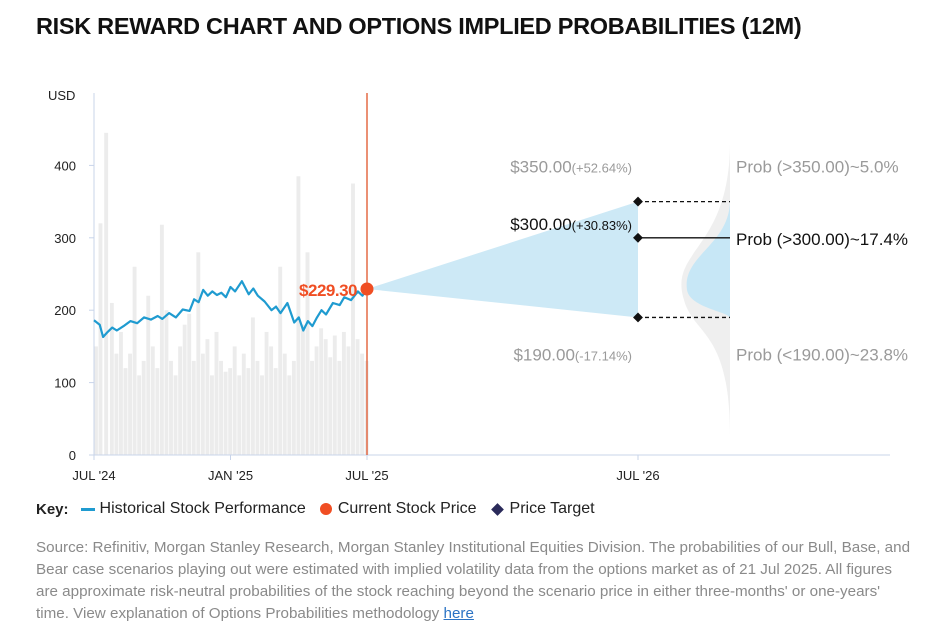 The height and width of the screenshot is (641, 940). Describe the element at coordinates (822, 239) in the screenshot. I see `probability-label: Prob (>300.00)~17.4%` at that location.